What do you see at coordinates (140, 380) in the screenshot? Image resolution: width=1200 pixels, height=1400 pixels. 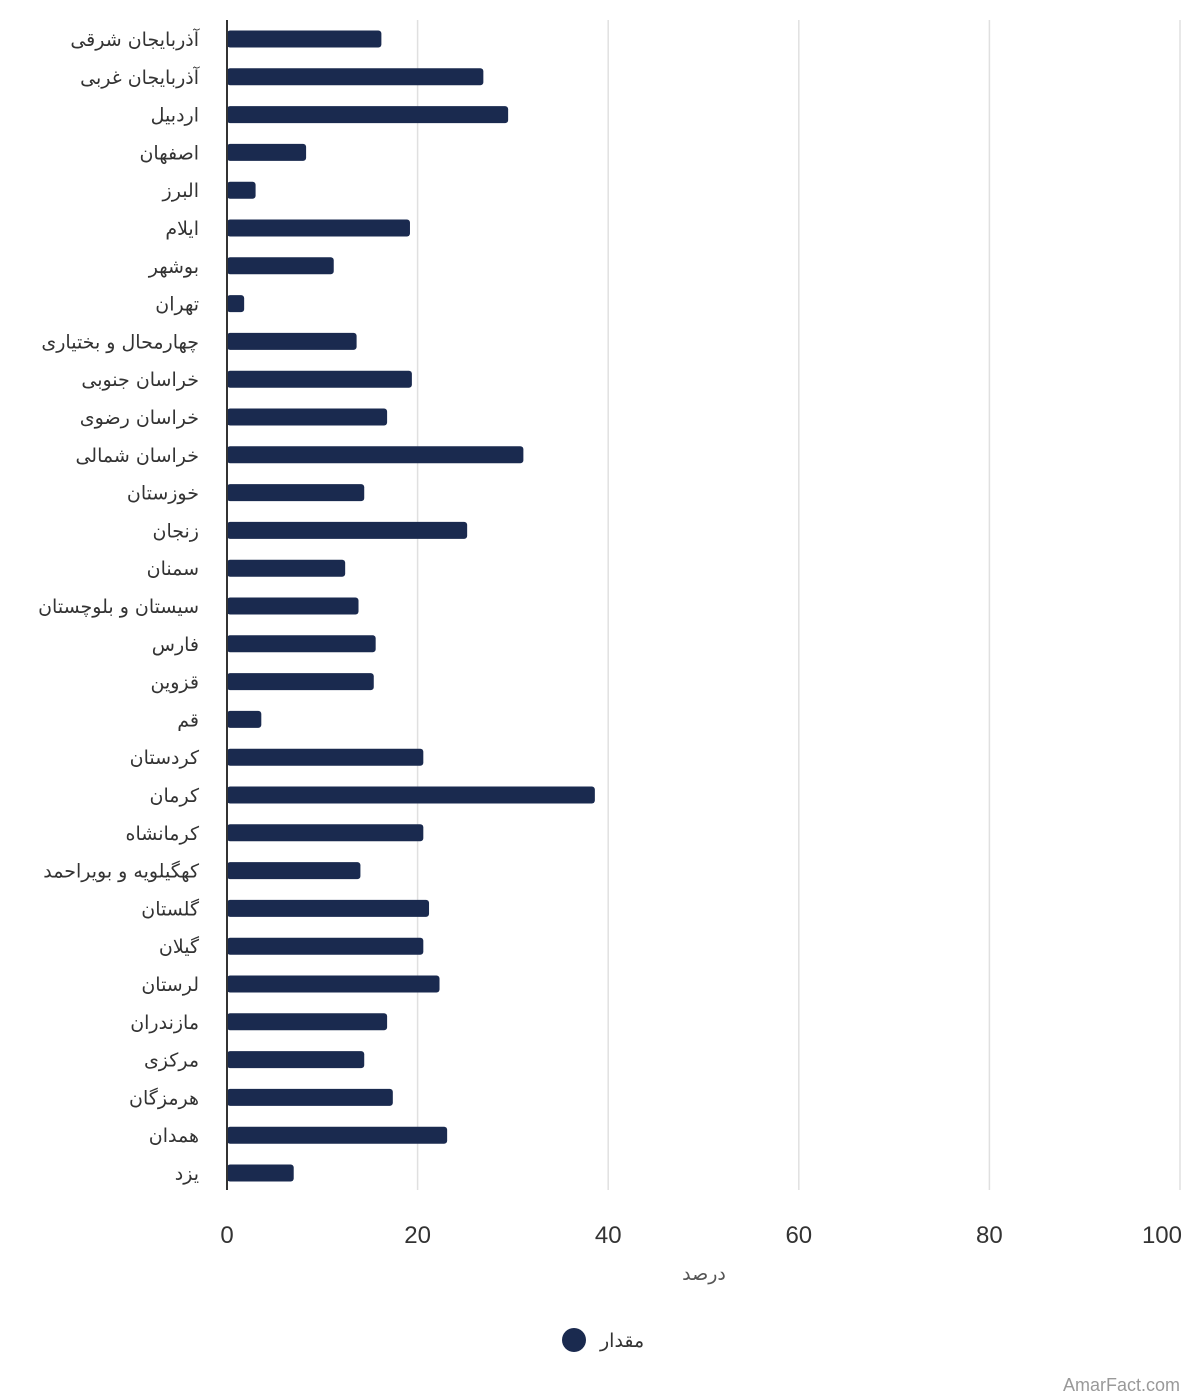 I see `category-label: خراسان جنوبی` at bounding box center [140, 380].